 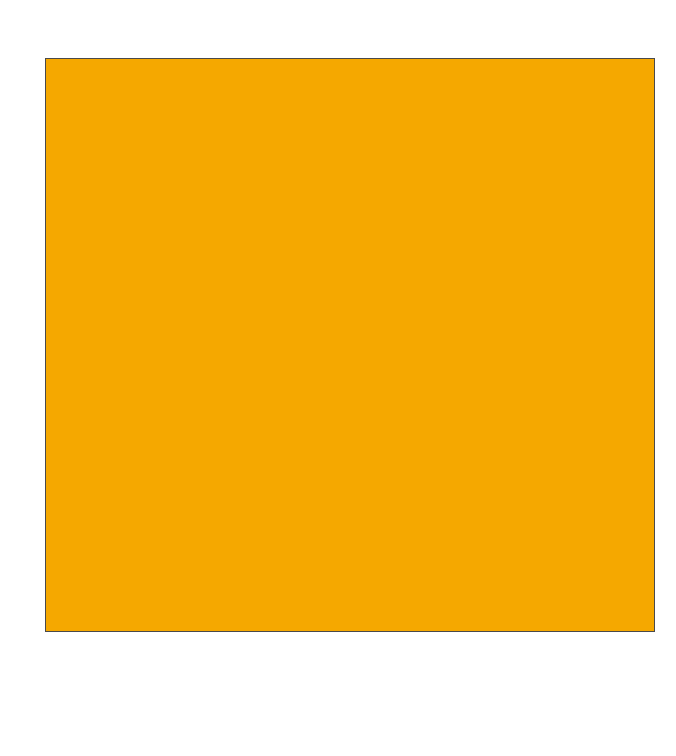 What do you see at coordinates (636, 684) in the screenshot?
I see `colorbar-right-arrow-icon` at bounding box center [636, 684].